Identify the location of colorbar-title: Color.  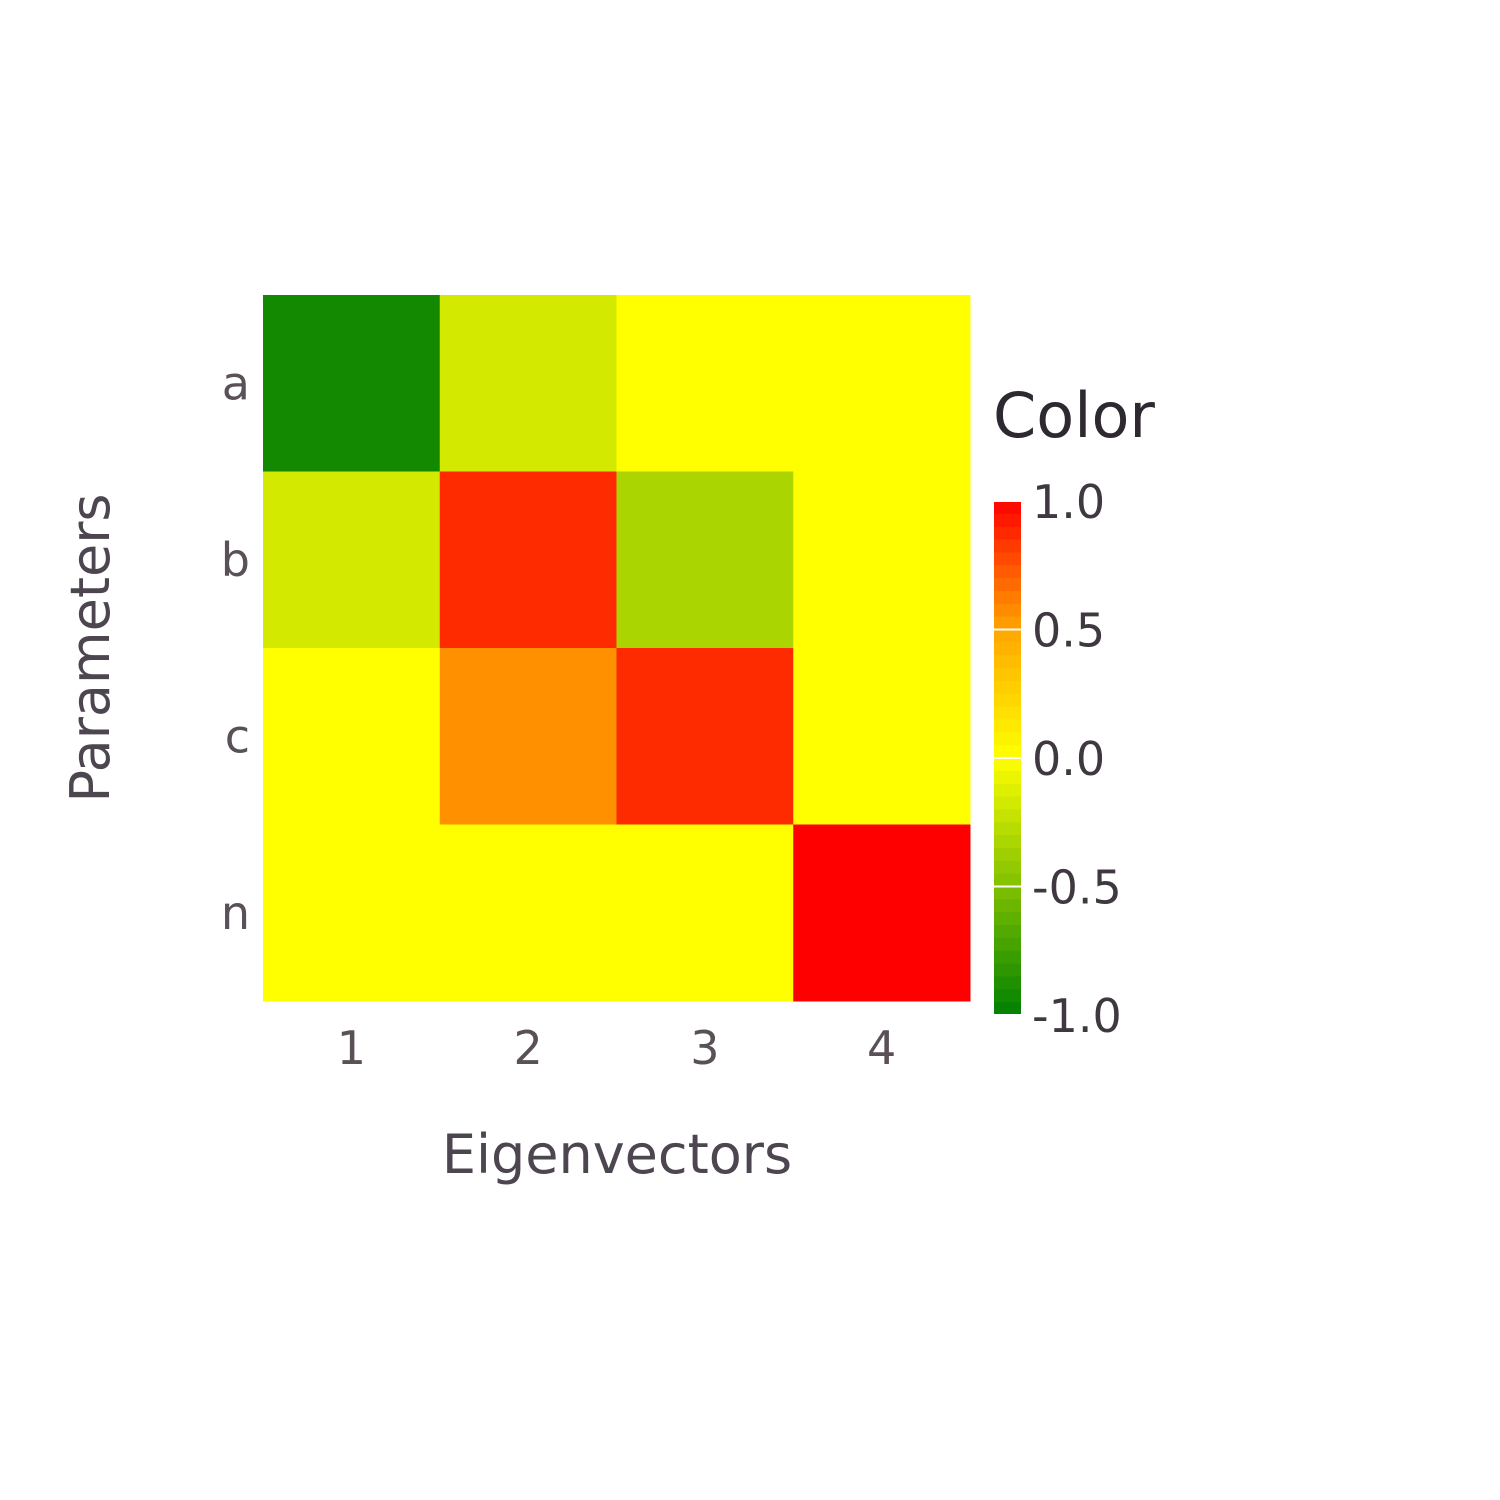
(1074, 415).